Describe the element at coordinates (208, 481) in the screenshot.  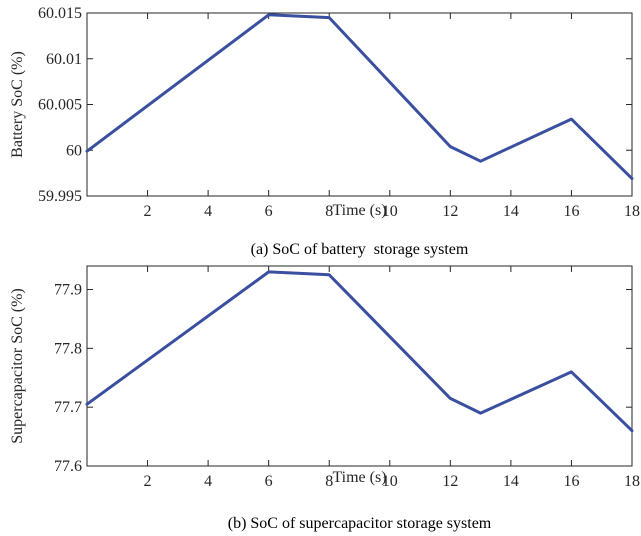
I see `chart1-x-tick-label: 4` at that location.